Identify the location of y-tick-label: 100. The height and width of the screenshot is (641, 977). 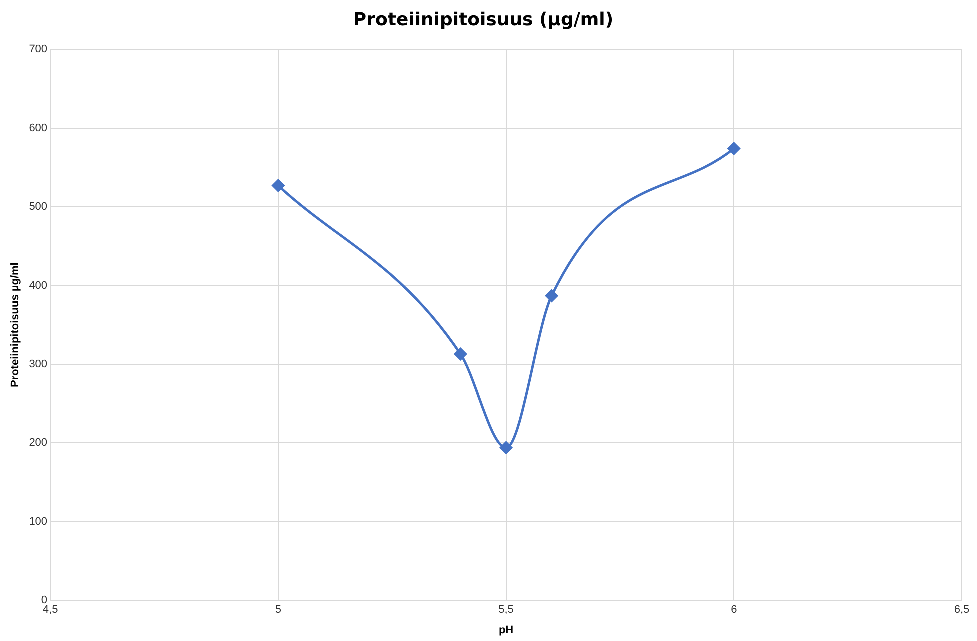
(38, 522).